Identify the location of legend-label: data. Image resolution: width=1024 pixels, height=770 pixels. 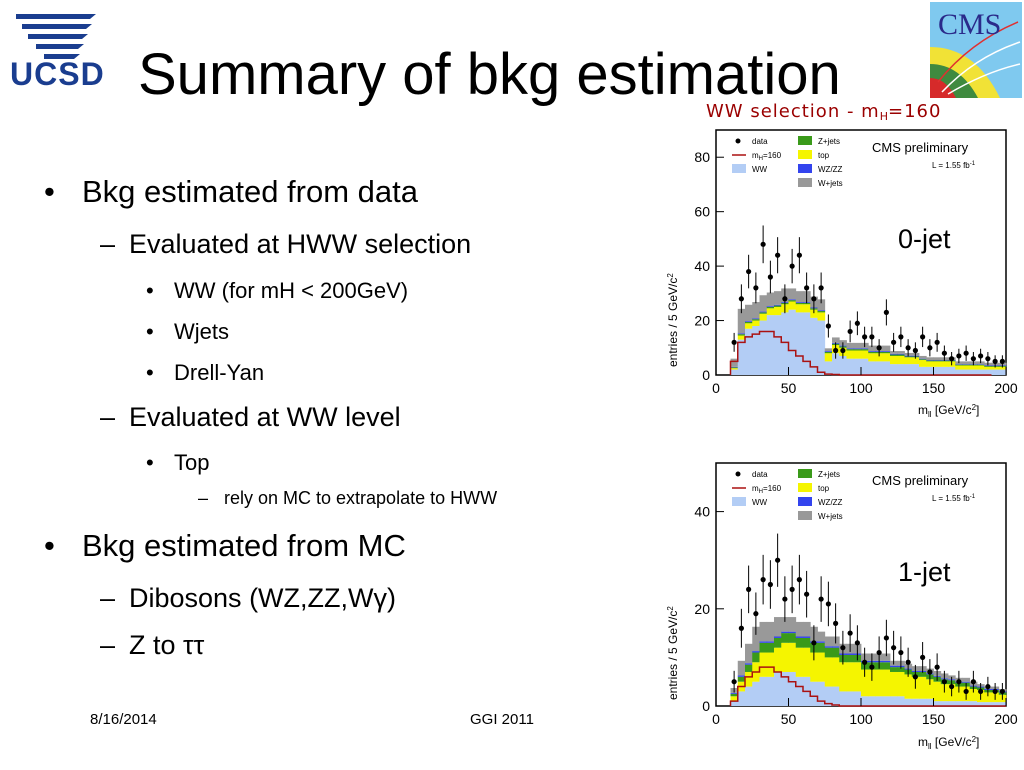
(760, 141).